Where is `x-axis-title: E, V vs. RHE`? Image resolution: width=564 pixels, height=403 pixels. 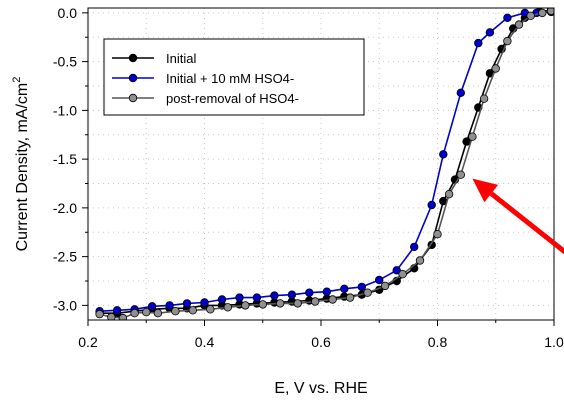
x-axis-title: E, V vs. RHE is located at coordinates (320, 388).